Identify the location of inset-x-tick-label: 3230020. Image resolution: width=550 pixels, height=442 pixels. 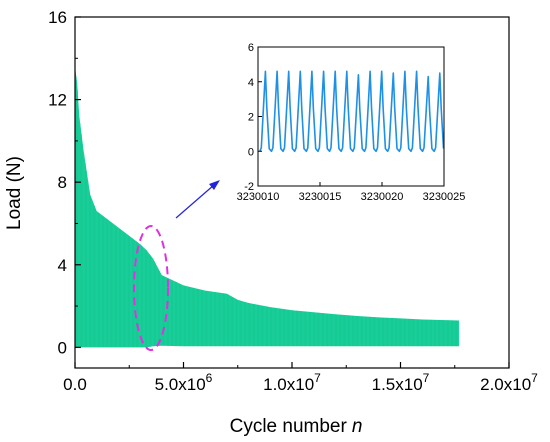
(382, 197).